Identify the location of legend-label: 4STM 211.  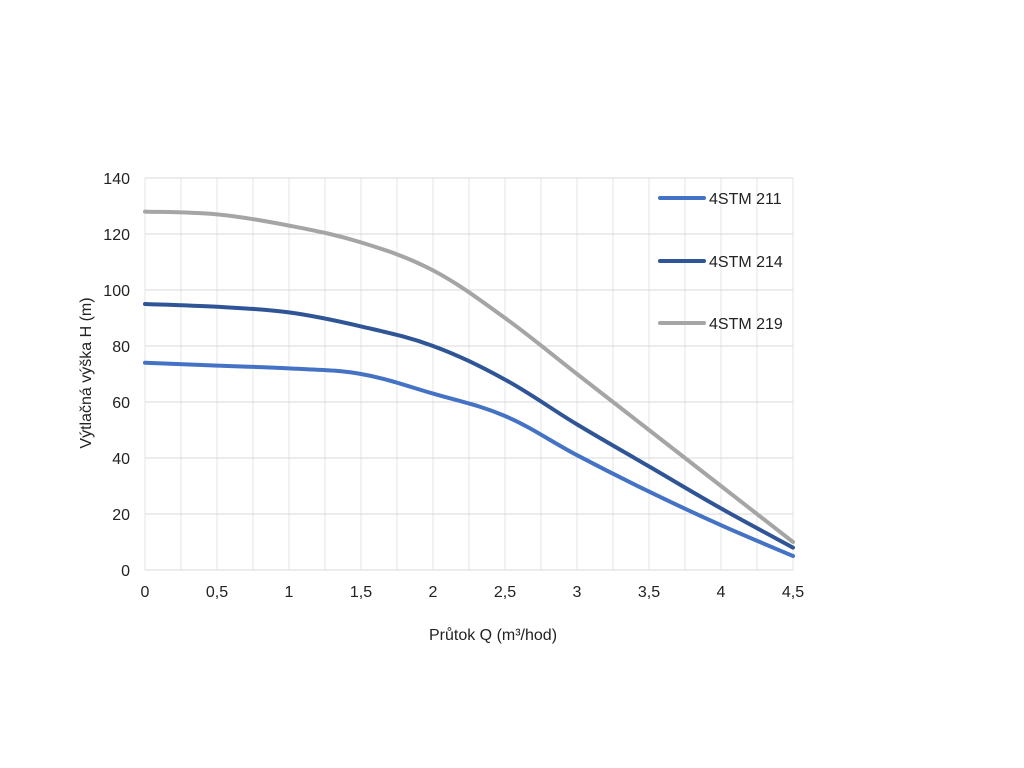
(745, 199).